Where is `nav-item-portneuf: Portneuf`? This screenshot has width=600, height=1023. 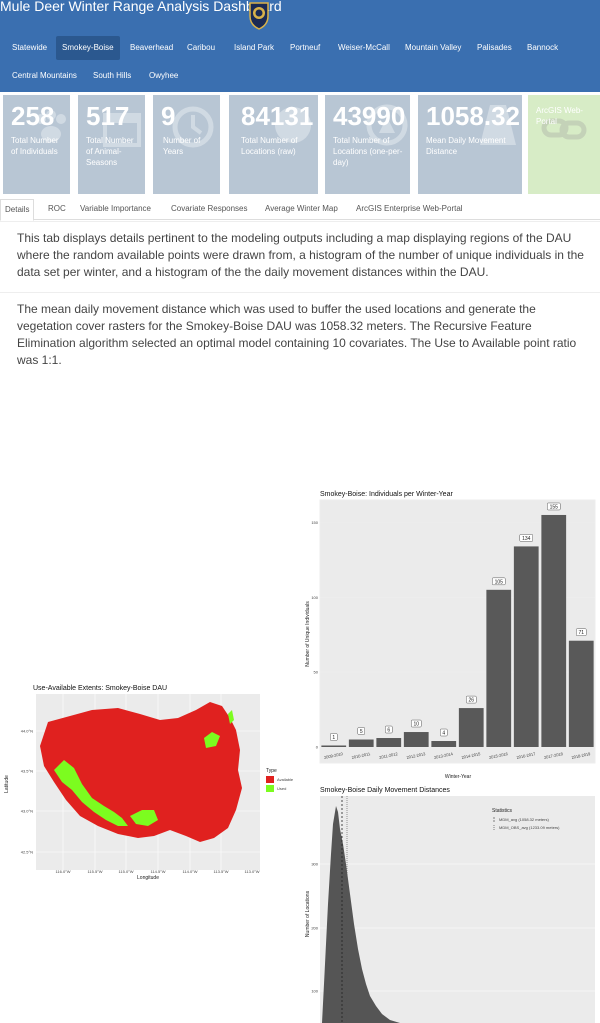
nav-item-portneuf: Portneuf is located at coordinates (305, 47).